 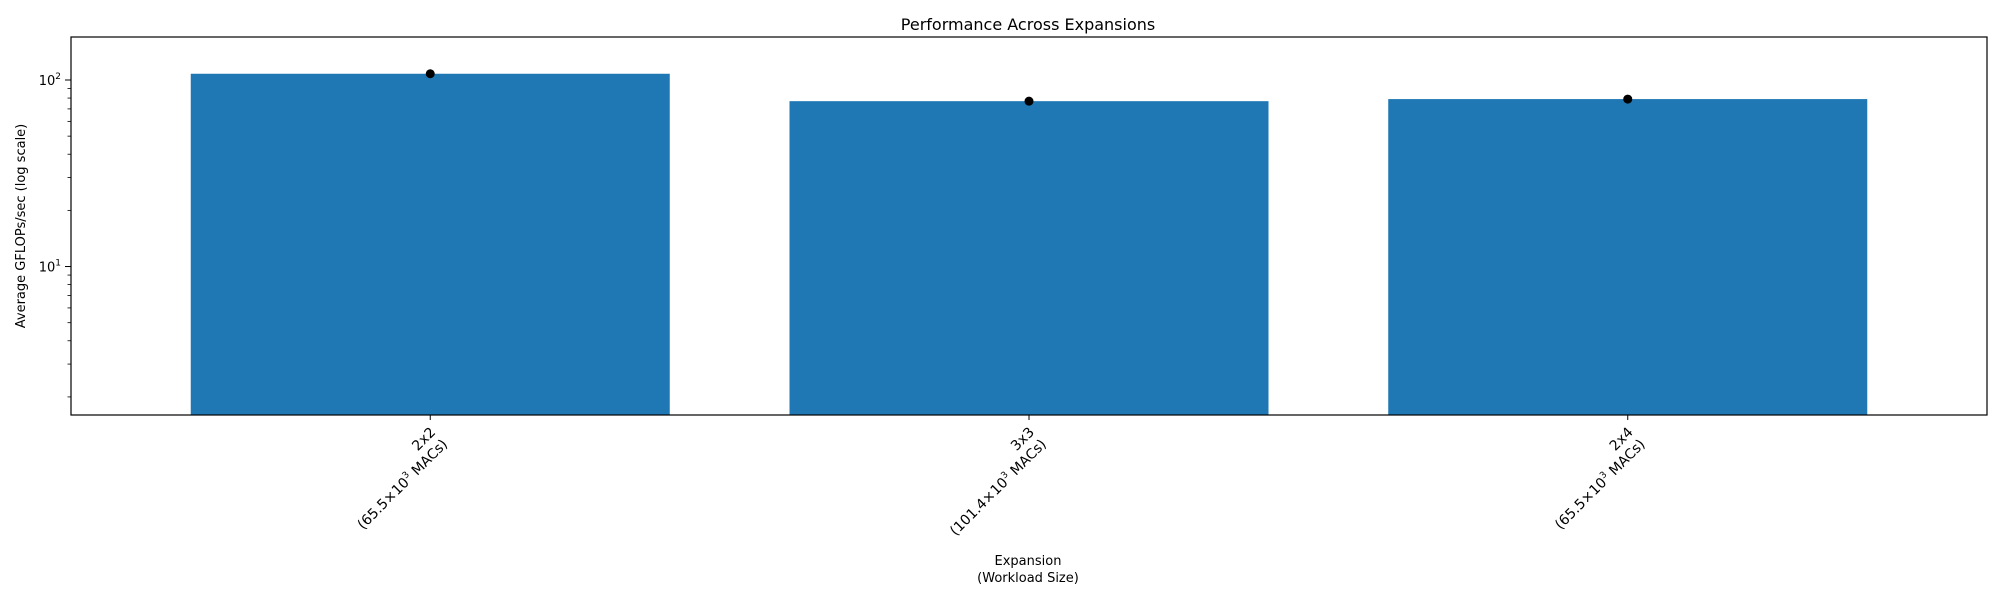 What do you see at coordinates (997, 487) in the screenshot?
I see `x-tick-label-line2: (101.4×103 MACs)` at bounding box center [997, 487].